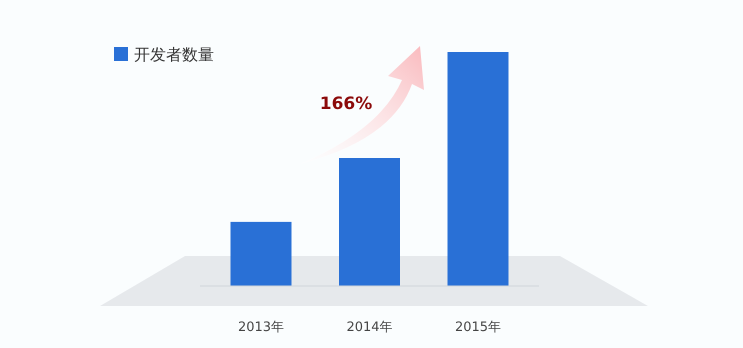 This screenshot has height=348, width=743. Describe the element at coordinates (369, 327) in the screenshot. I see `x-tick-label: 2014年` at that location.